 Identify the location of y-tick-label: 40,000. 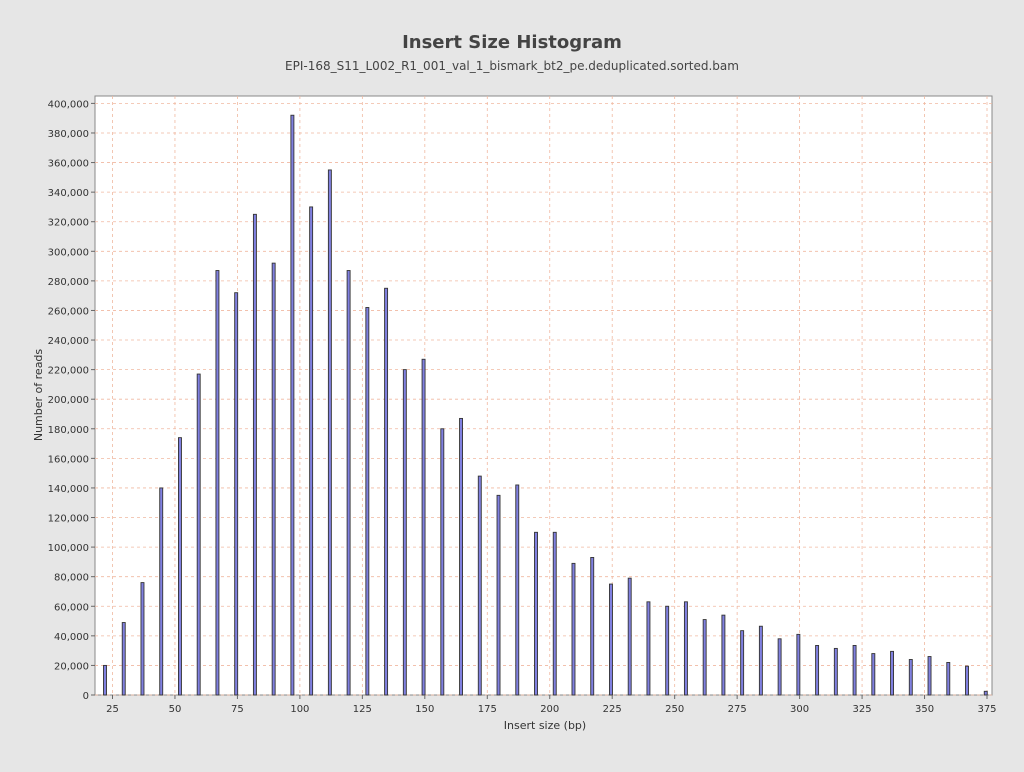
(71, 637).